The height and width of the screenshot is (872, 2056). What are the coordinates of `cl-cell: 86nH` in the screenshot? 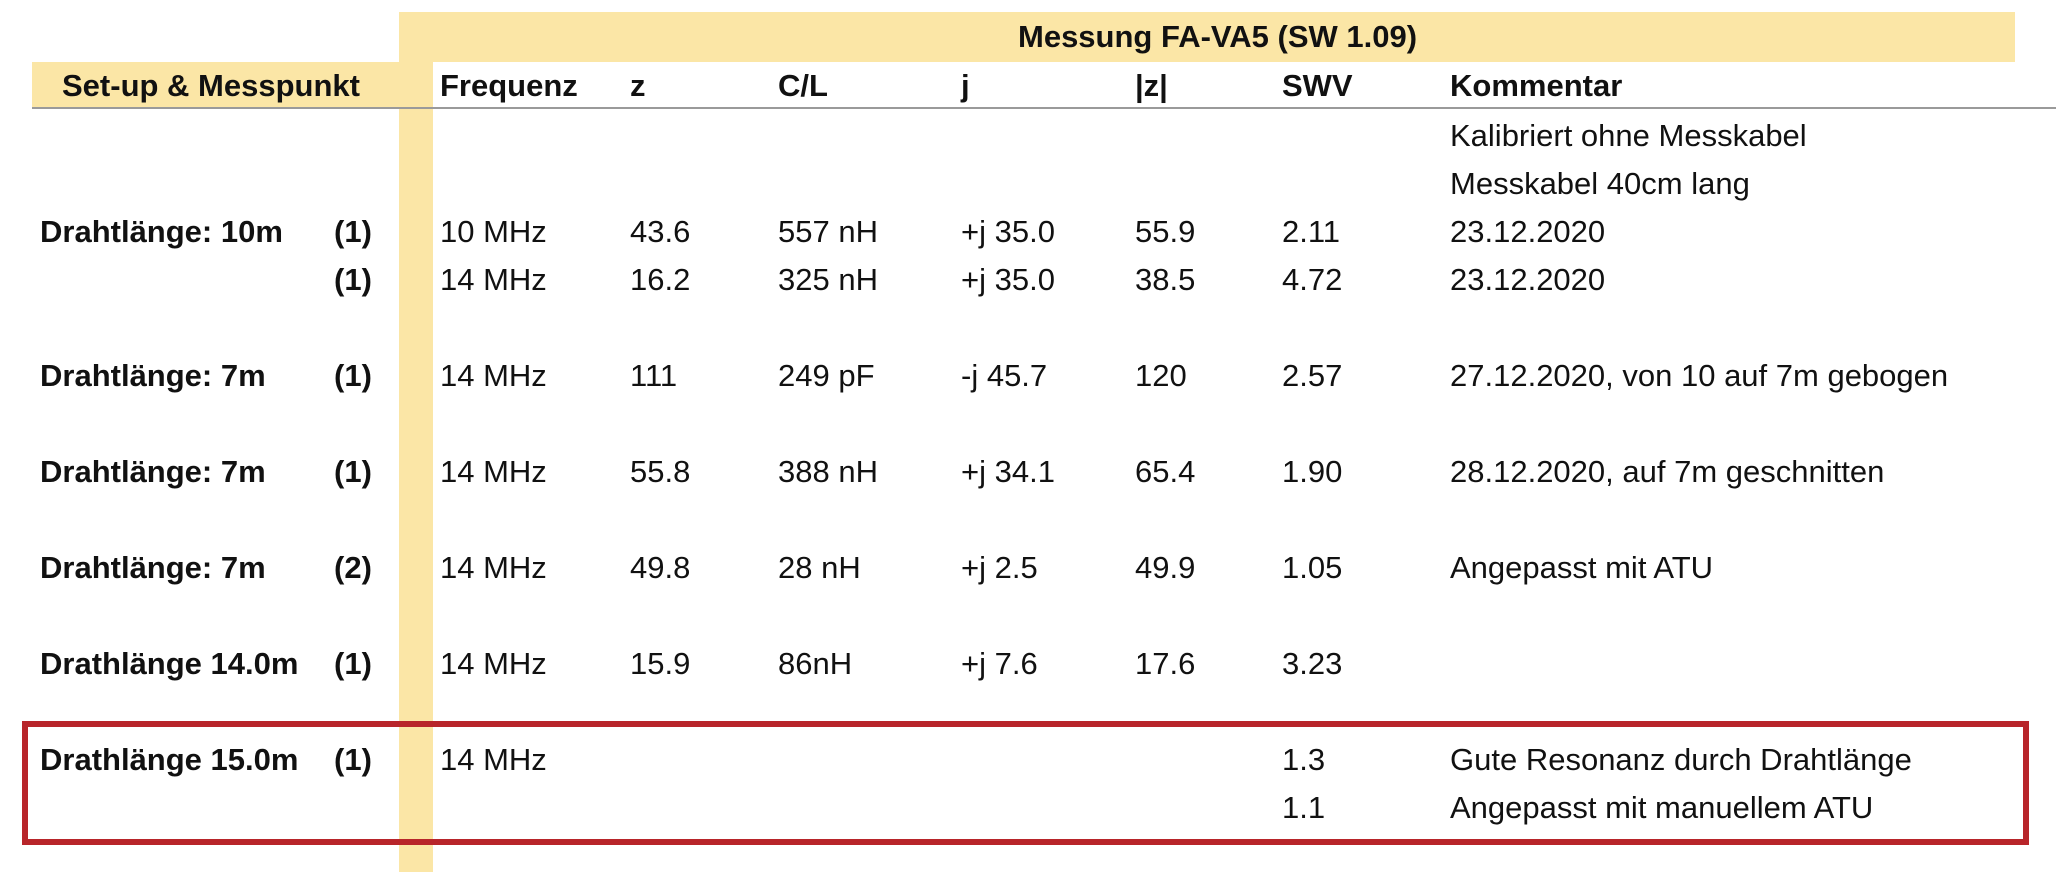 It's located at (815, 663).